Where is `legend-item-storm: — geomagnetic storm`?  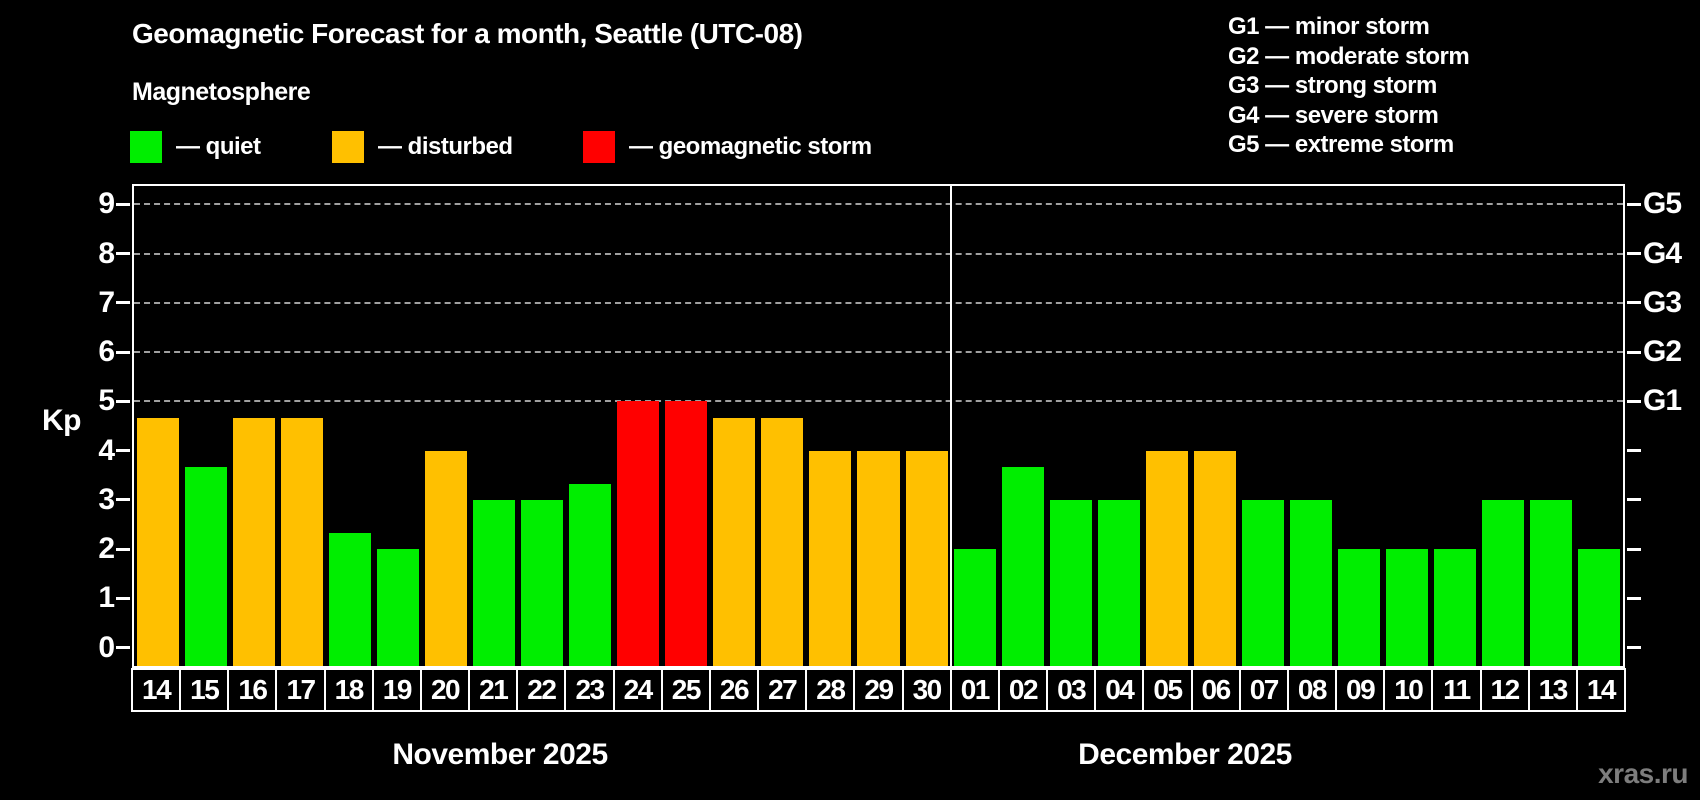
legend-item-storm: — geomagnetic storm is located at coordinates (727, 147).